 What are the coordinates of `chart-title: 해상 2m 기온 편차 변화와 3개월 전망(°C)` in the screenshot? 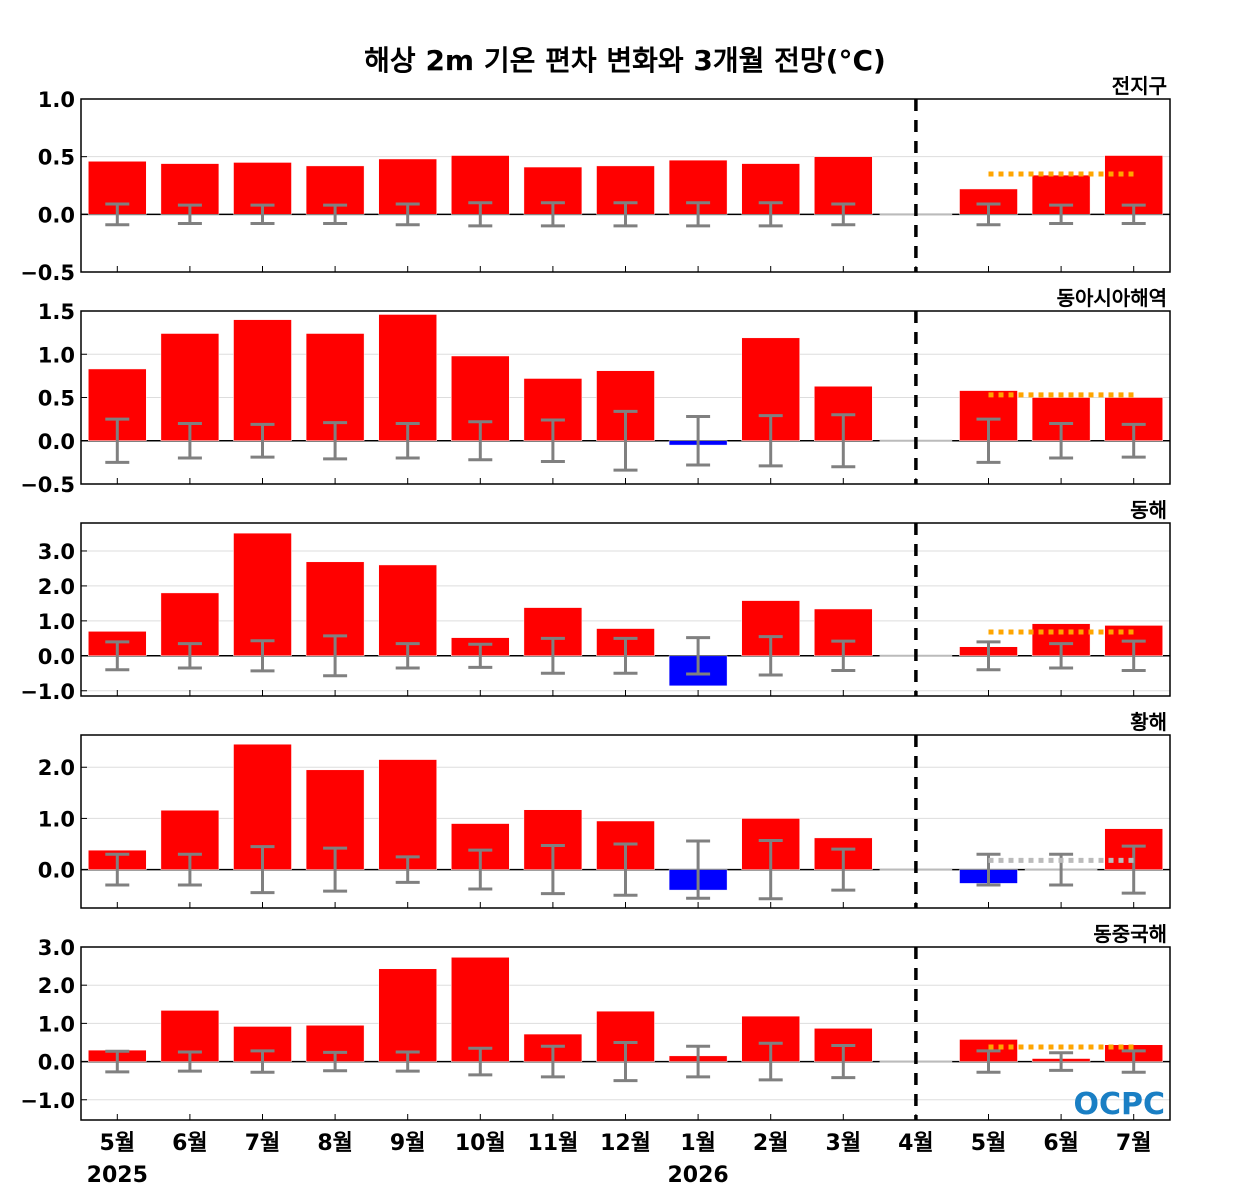 It's located at (625, 60).